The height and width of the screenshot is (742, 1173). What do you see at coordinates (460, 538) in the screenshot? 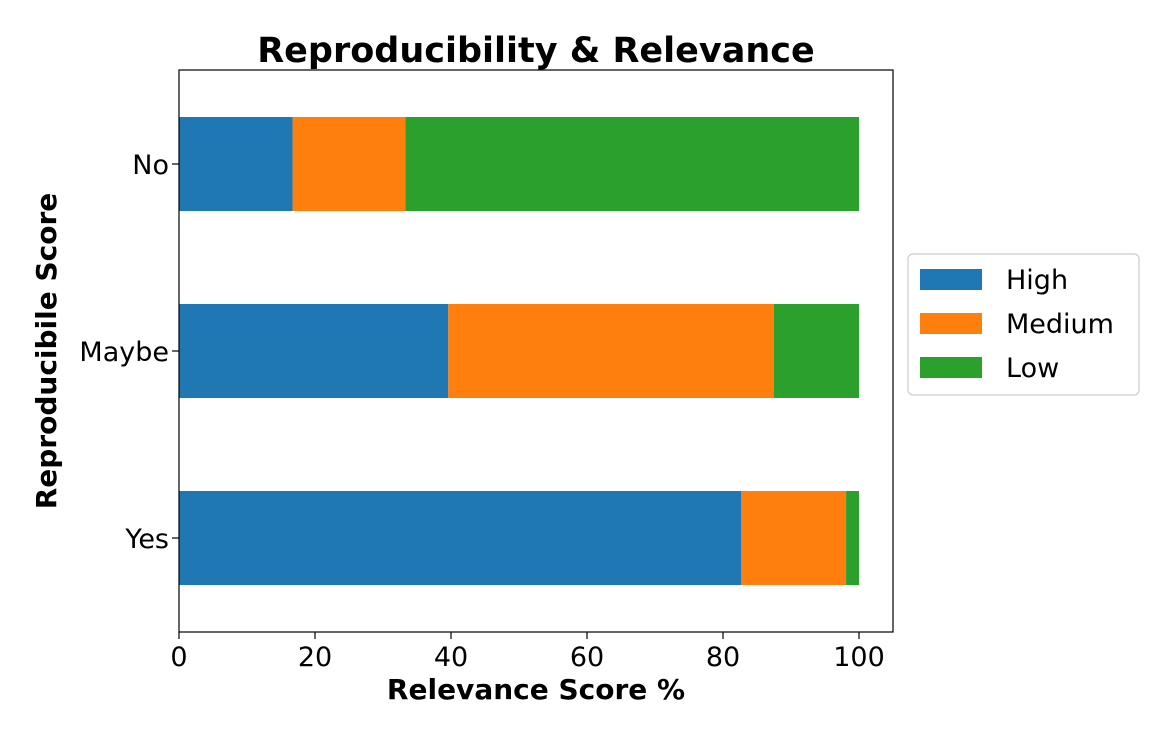
I see `bar-yes-high` at bounding box center [460, 538].